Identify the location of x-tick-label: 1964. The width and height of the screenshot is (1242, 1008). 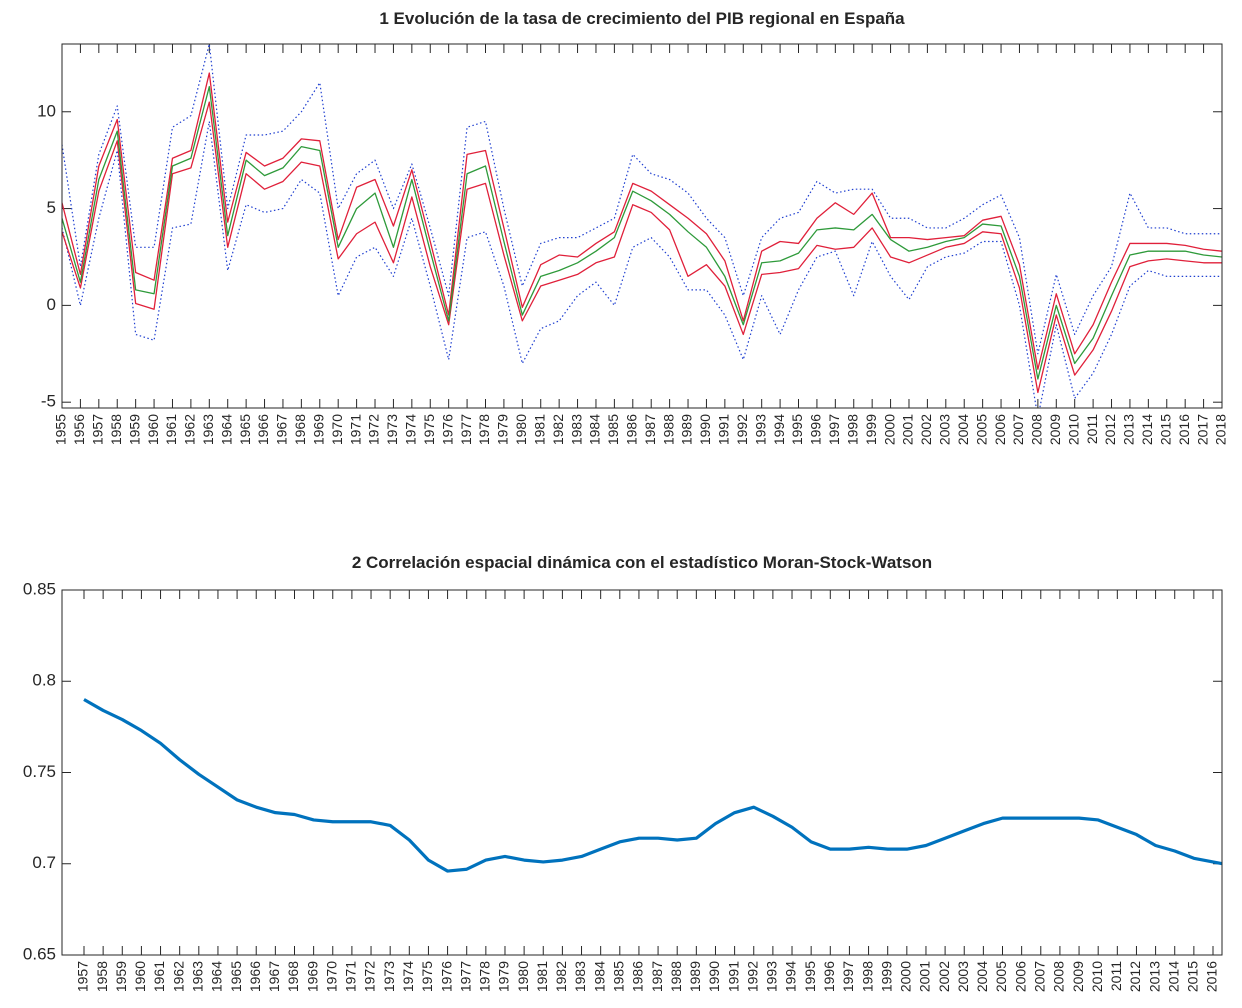
(217, 976).